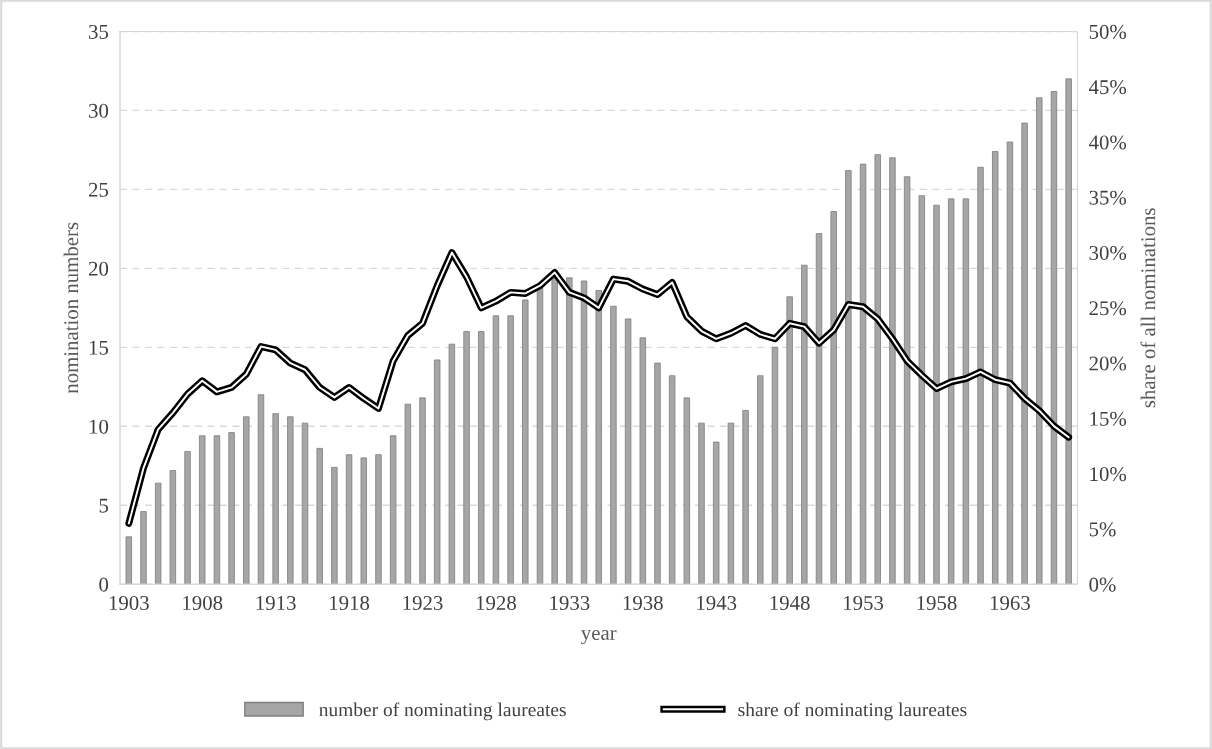 The height and width of the screenshot is (749, 1212). I want to click on x-tick-label: 1918, so click(350, 602).